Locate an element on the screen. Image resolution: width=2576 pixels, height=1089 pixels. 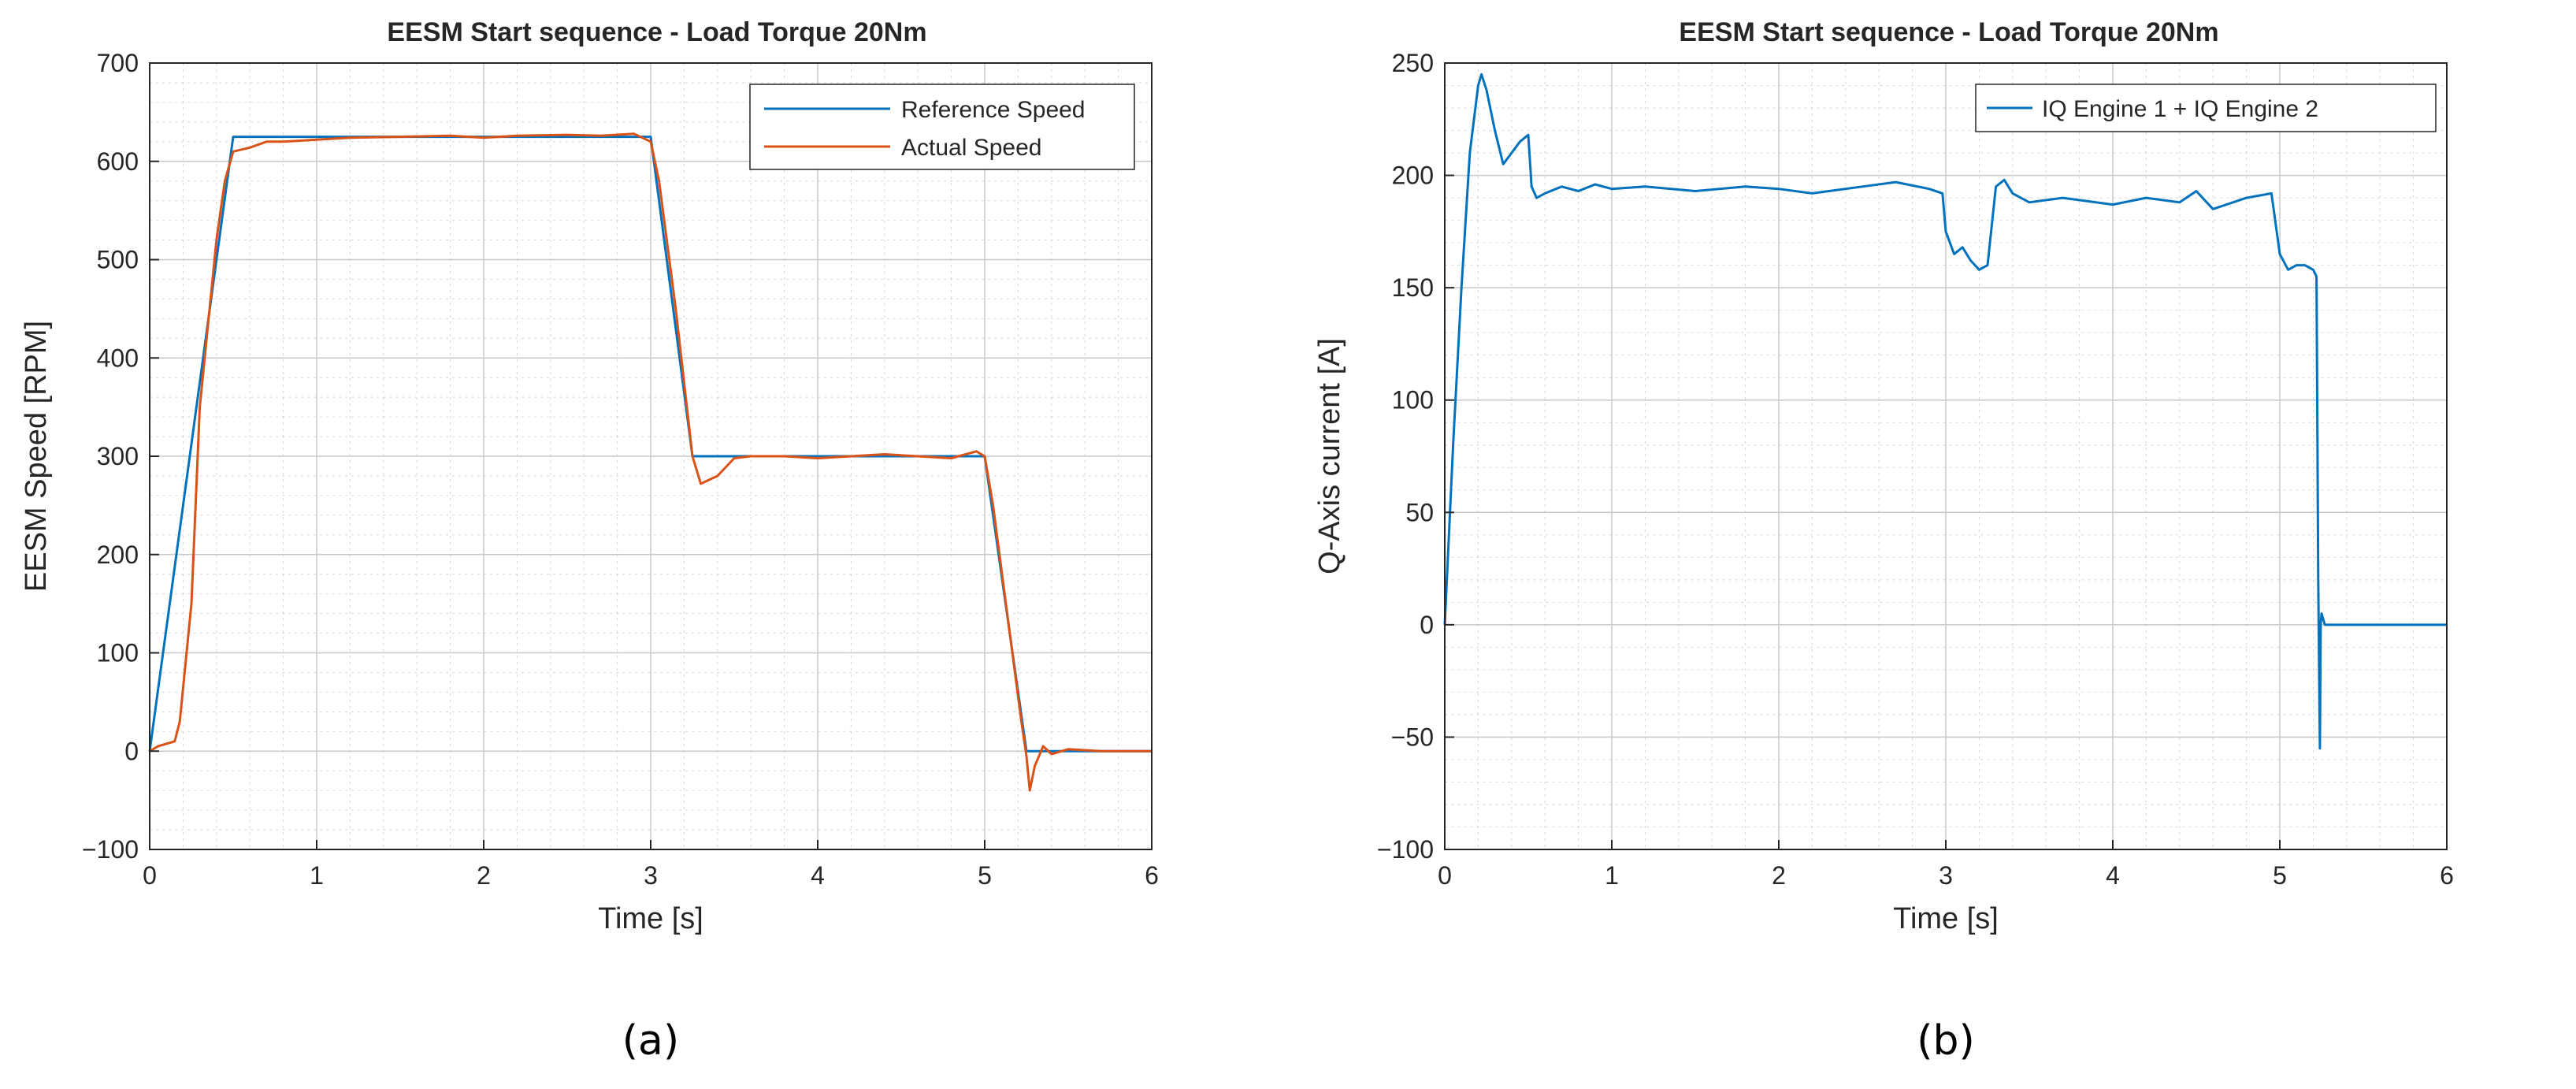
y-tick-label: 250 is located at coordinates (1413, 63).